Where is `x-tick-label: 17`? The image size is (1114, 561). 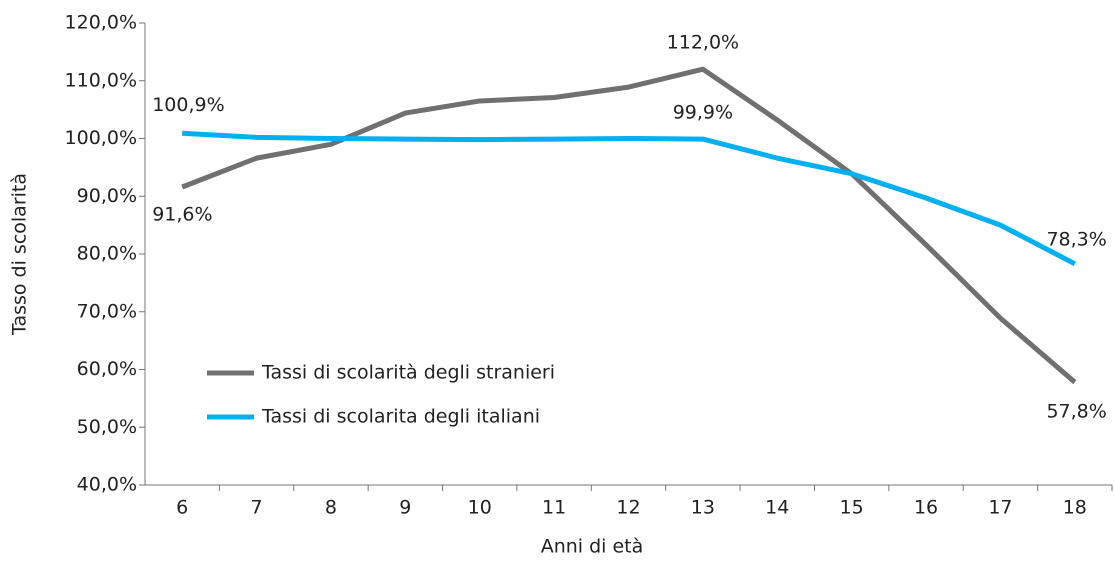 x-tick-label: 17 is located at coordinates (1000, 508).